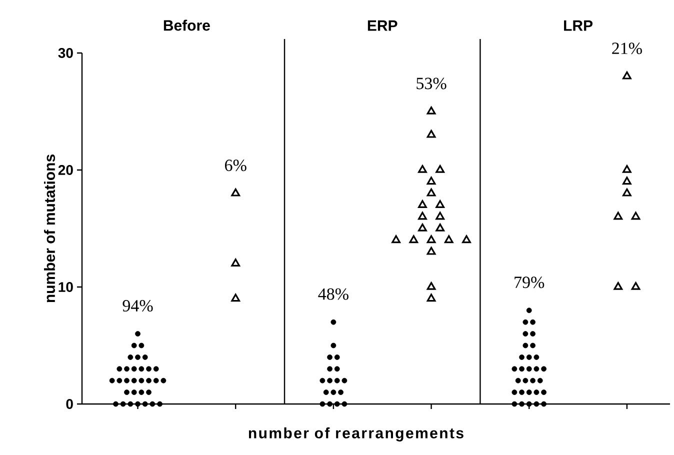 This screenshot has height=455, width=674. Describe the element at coordinates (529, 282) in the screenshot. I see `annotation: 79%` at that location.